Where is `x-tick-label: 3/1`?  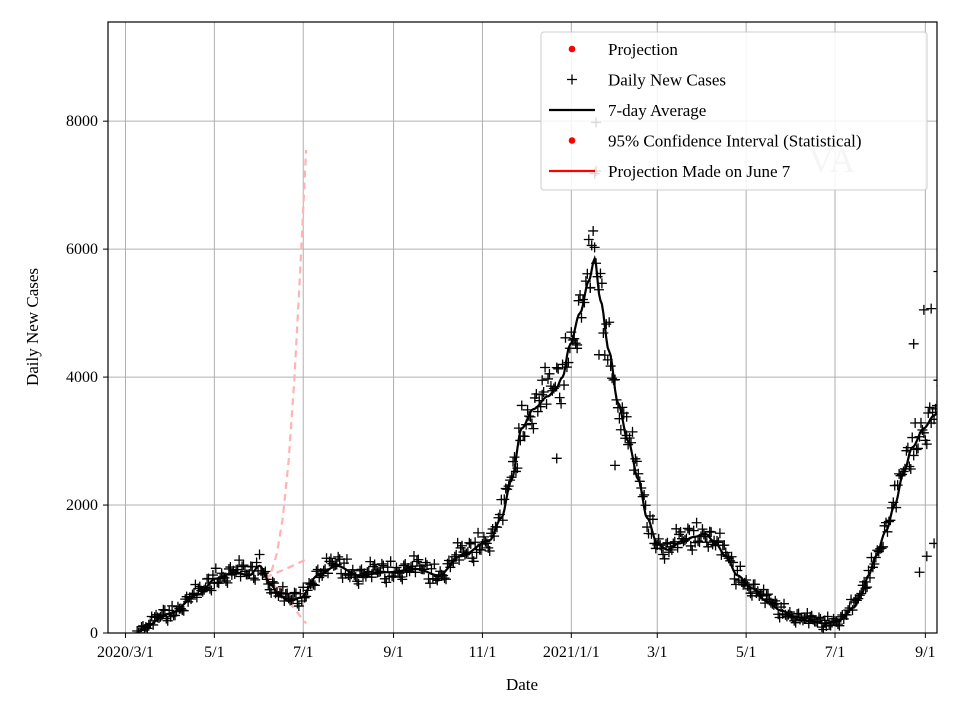 x-tick-label: 3/1 is located at coordinates (657, 652).